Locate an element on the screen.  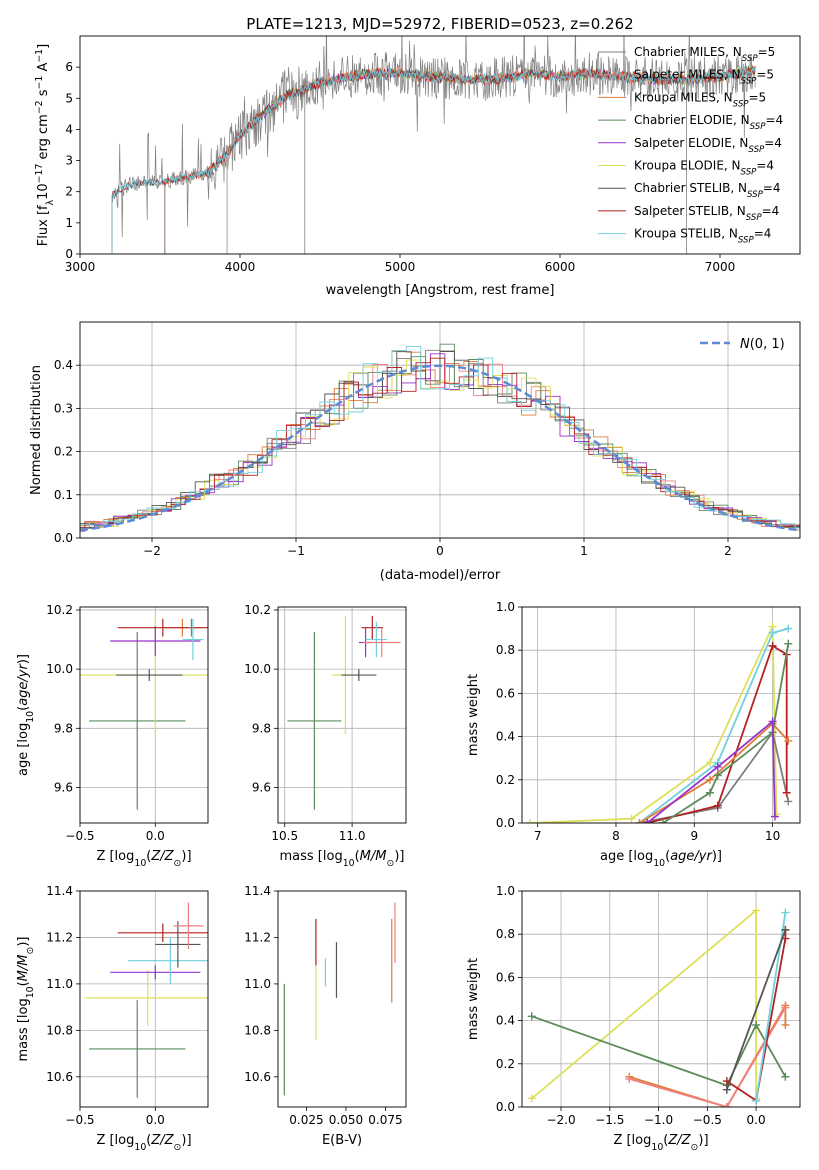
y-axis-label: mass [log10(M/M⊙)] is located at coordinates (26, 999).